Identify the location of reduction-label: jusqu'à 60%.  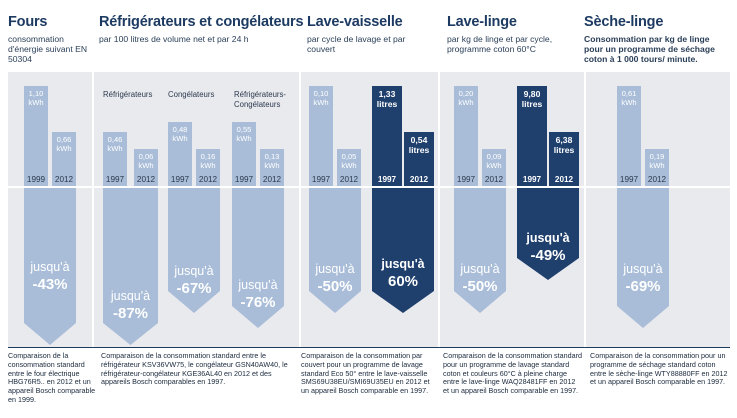
(403, 273).